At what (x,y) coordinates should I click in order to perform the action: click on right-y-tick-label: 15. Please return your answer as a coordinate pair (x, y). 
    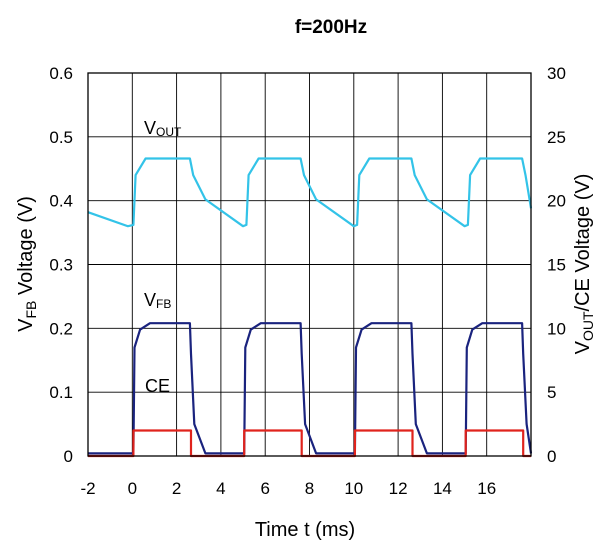
    Looking at the image, I should click on (556, 265).